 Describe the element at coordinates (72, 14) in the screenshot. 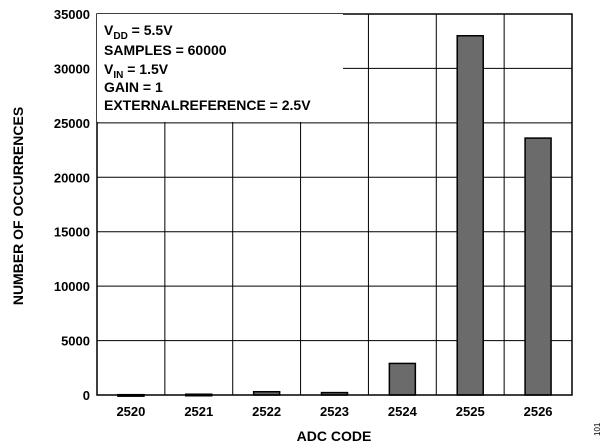

I see `y-tick-label: 35000` at that location.